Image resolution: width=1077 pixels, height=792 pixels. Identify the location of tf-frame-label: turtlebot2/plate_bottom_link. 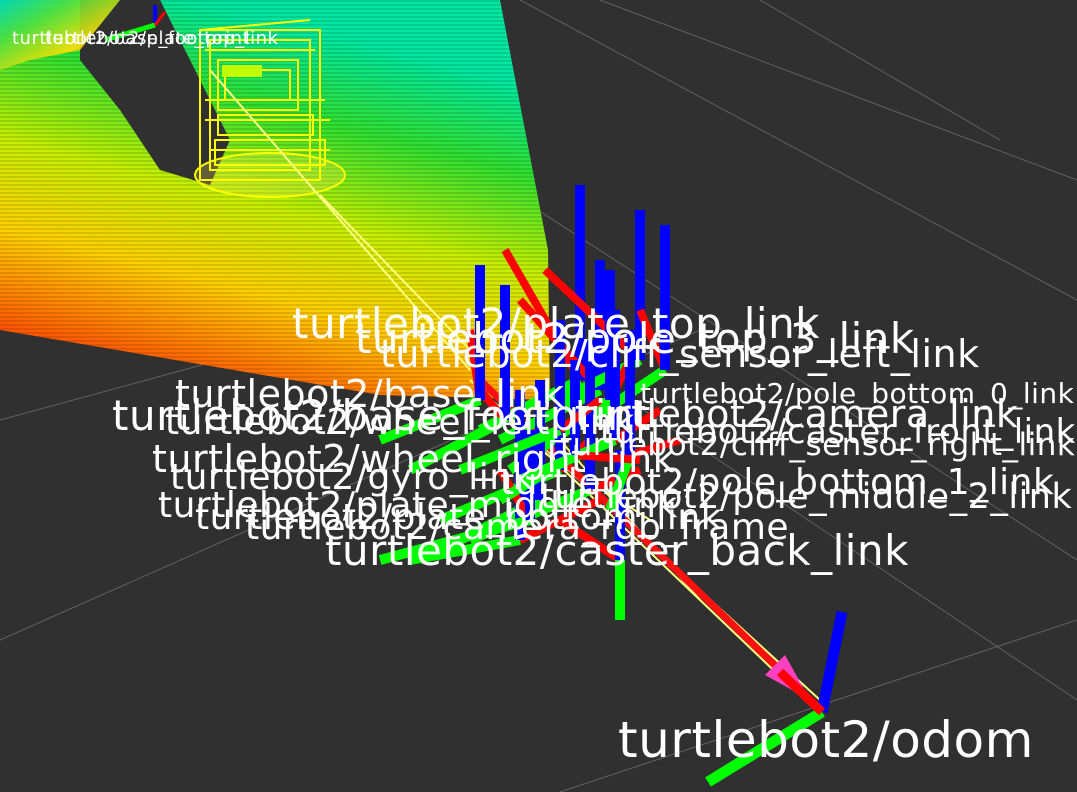
(459, 517).